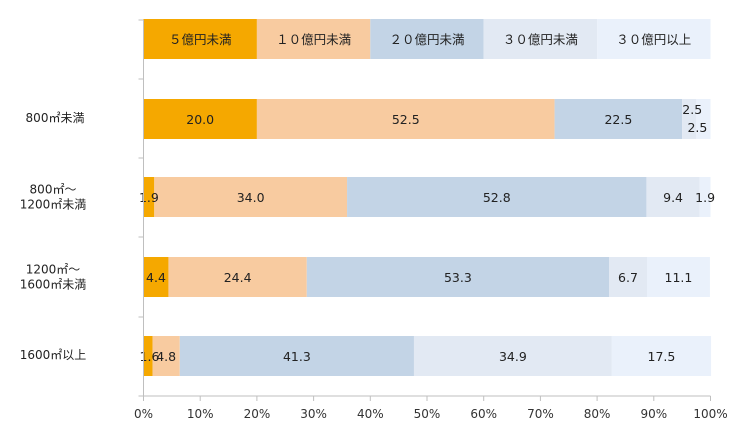  I want to click on data-label: 52.5, so click(406, 119).